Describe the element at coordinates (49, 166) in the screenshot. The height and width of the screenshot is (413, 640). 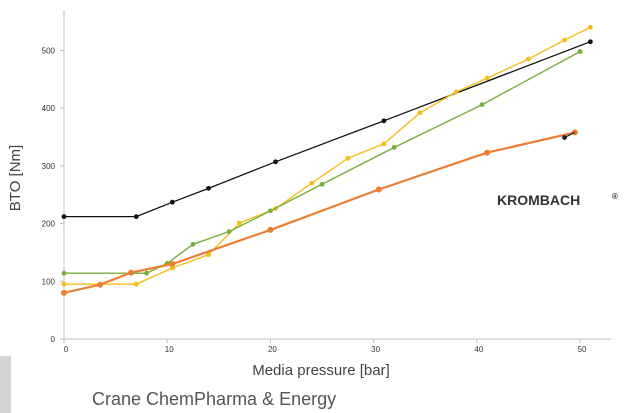
I see `y-tick-label: 300` at that location.